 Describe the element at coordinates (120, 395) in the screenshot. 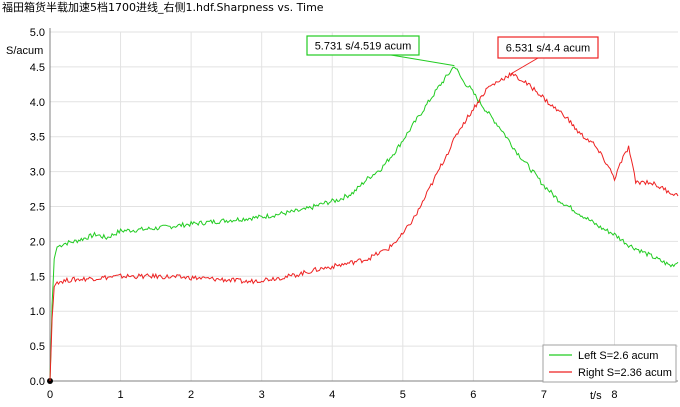

I see `x-tick-label: 1` at that location.